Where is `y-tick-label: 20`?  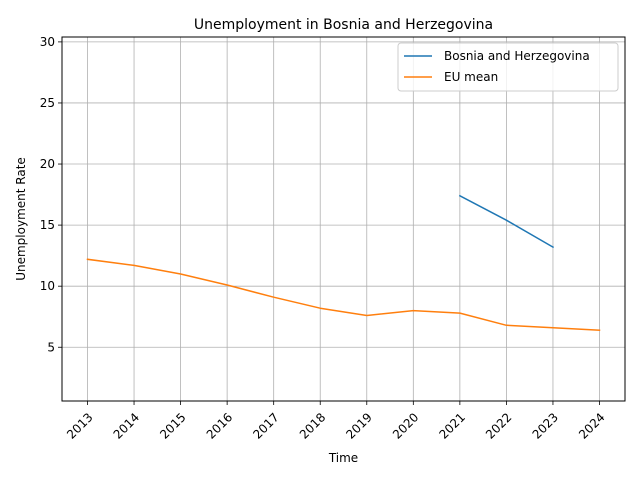
y-tick-label: 20 is located at coordinates (47, 164).